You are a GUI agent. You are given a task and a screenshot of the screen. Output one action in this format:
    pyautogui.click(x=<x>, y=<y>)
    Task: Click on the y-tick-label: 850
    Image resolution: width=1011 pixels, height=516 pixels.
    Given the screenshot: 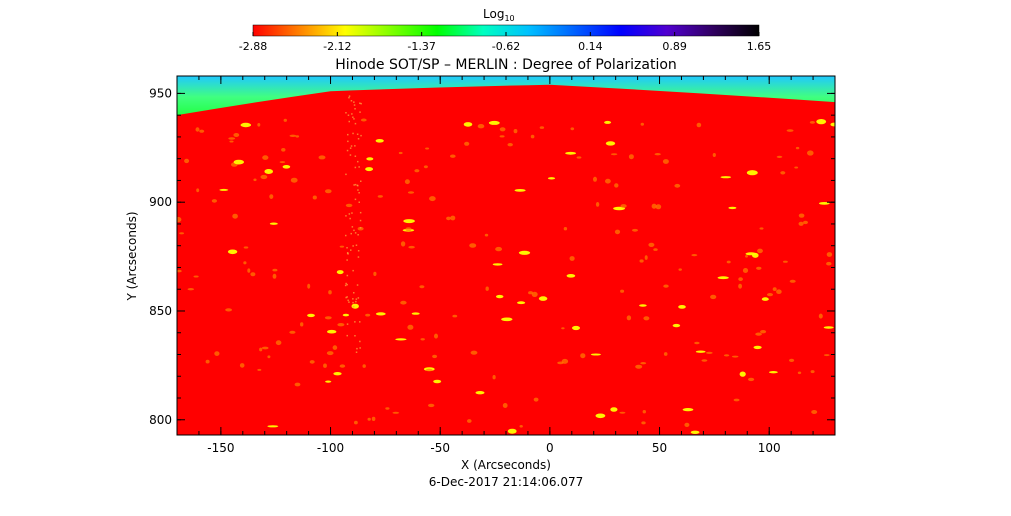 What is the action you would take?
    pyautogui.click(x=160, y=311)
    